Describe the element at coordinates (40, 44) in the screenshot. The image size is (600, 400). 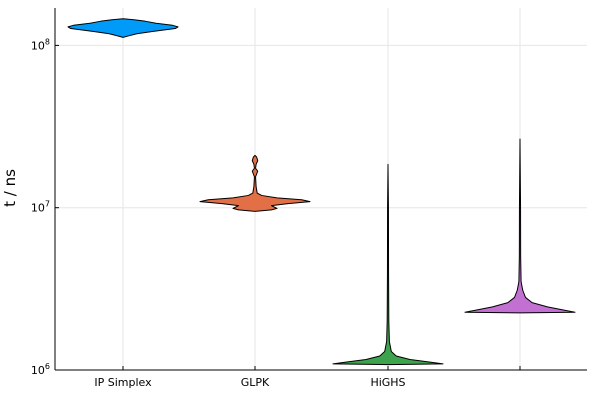
I see `y-tick-label: 10⁸` at that location.